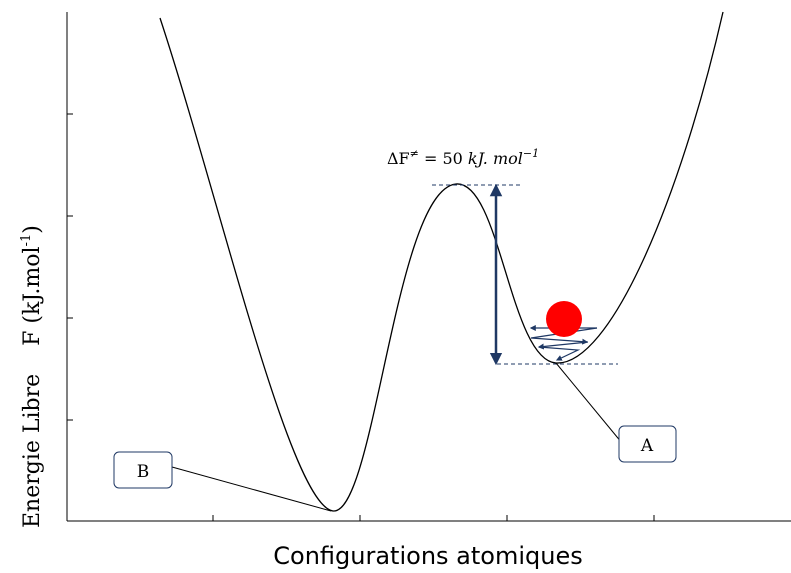  What do you see at coordinates (70, 267) in the screenshot?
I see `y-axis-ticks` at bounding box center [70, 267].